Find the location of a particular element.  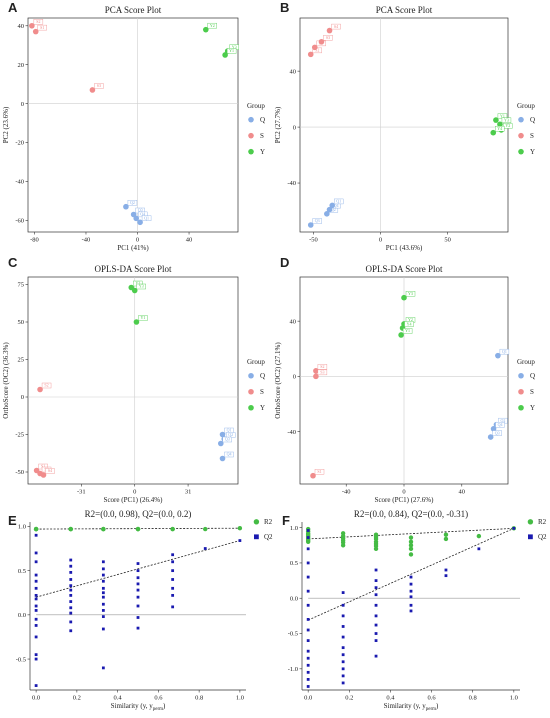

series-s: S2S1S3S4 is located at coordinates (324, 41).